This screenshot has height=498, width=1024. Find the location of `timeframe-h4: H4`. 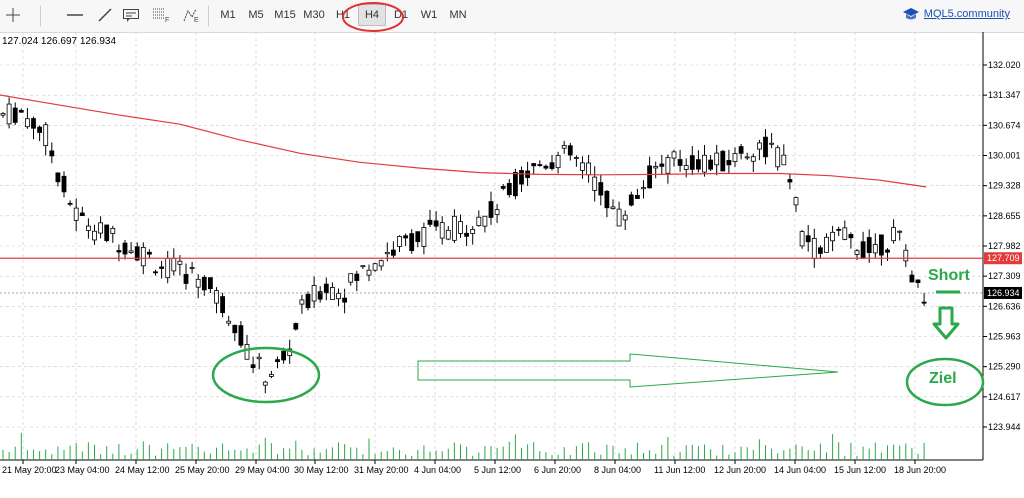

timeframe-h4: H4 is located at coordinates (372, 15).